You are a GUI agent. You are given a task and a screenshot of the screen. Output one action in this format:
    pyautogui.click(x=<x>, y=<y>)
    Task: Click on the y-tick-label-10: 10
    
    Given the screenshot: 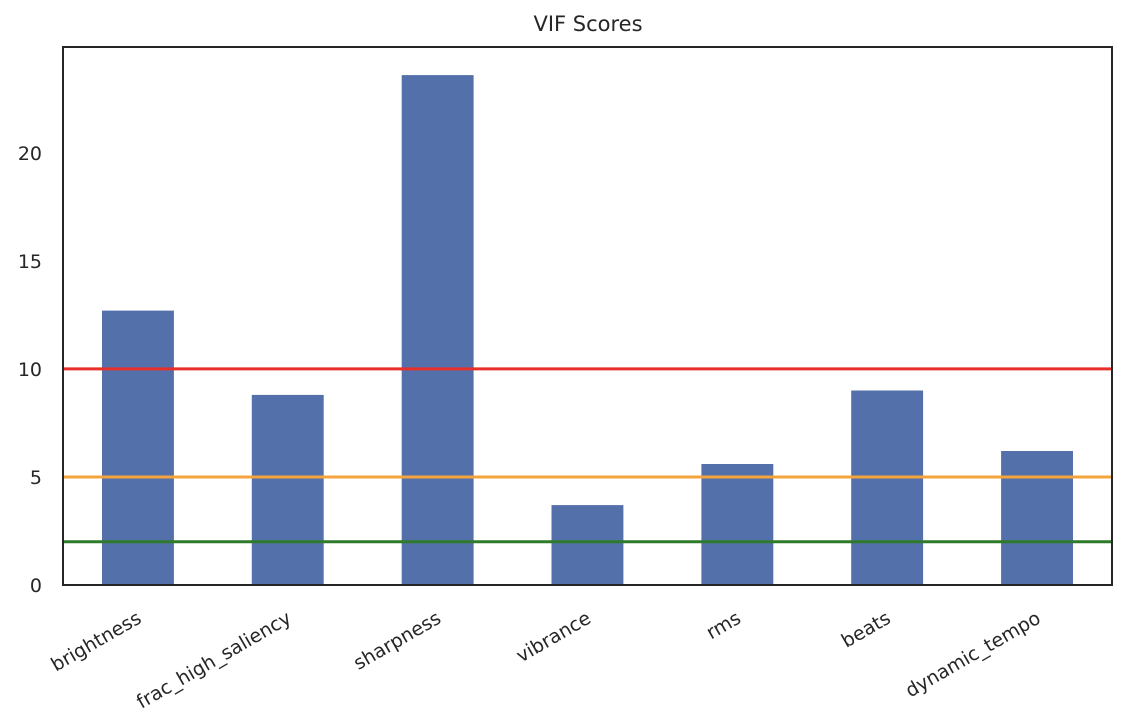 What is the action you would take?
    pyautogui.click(x=30, y=370)
    